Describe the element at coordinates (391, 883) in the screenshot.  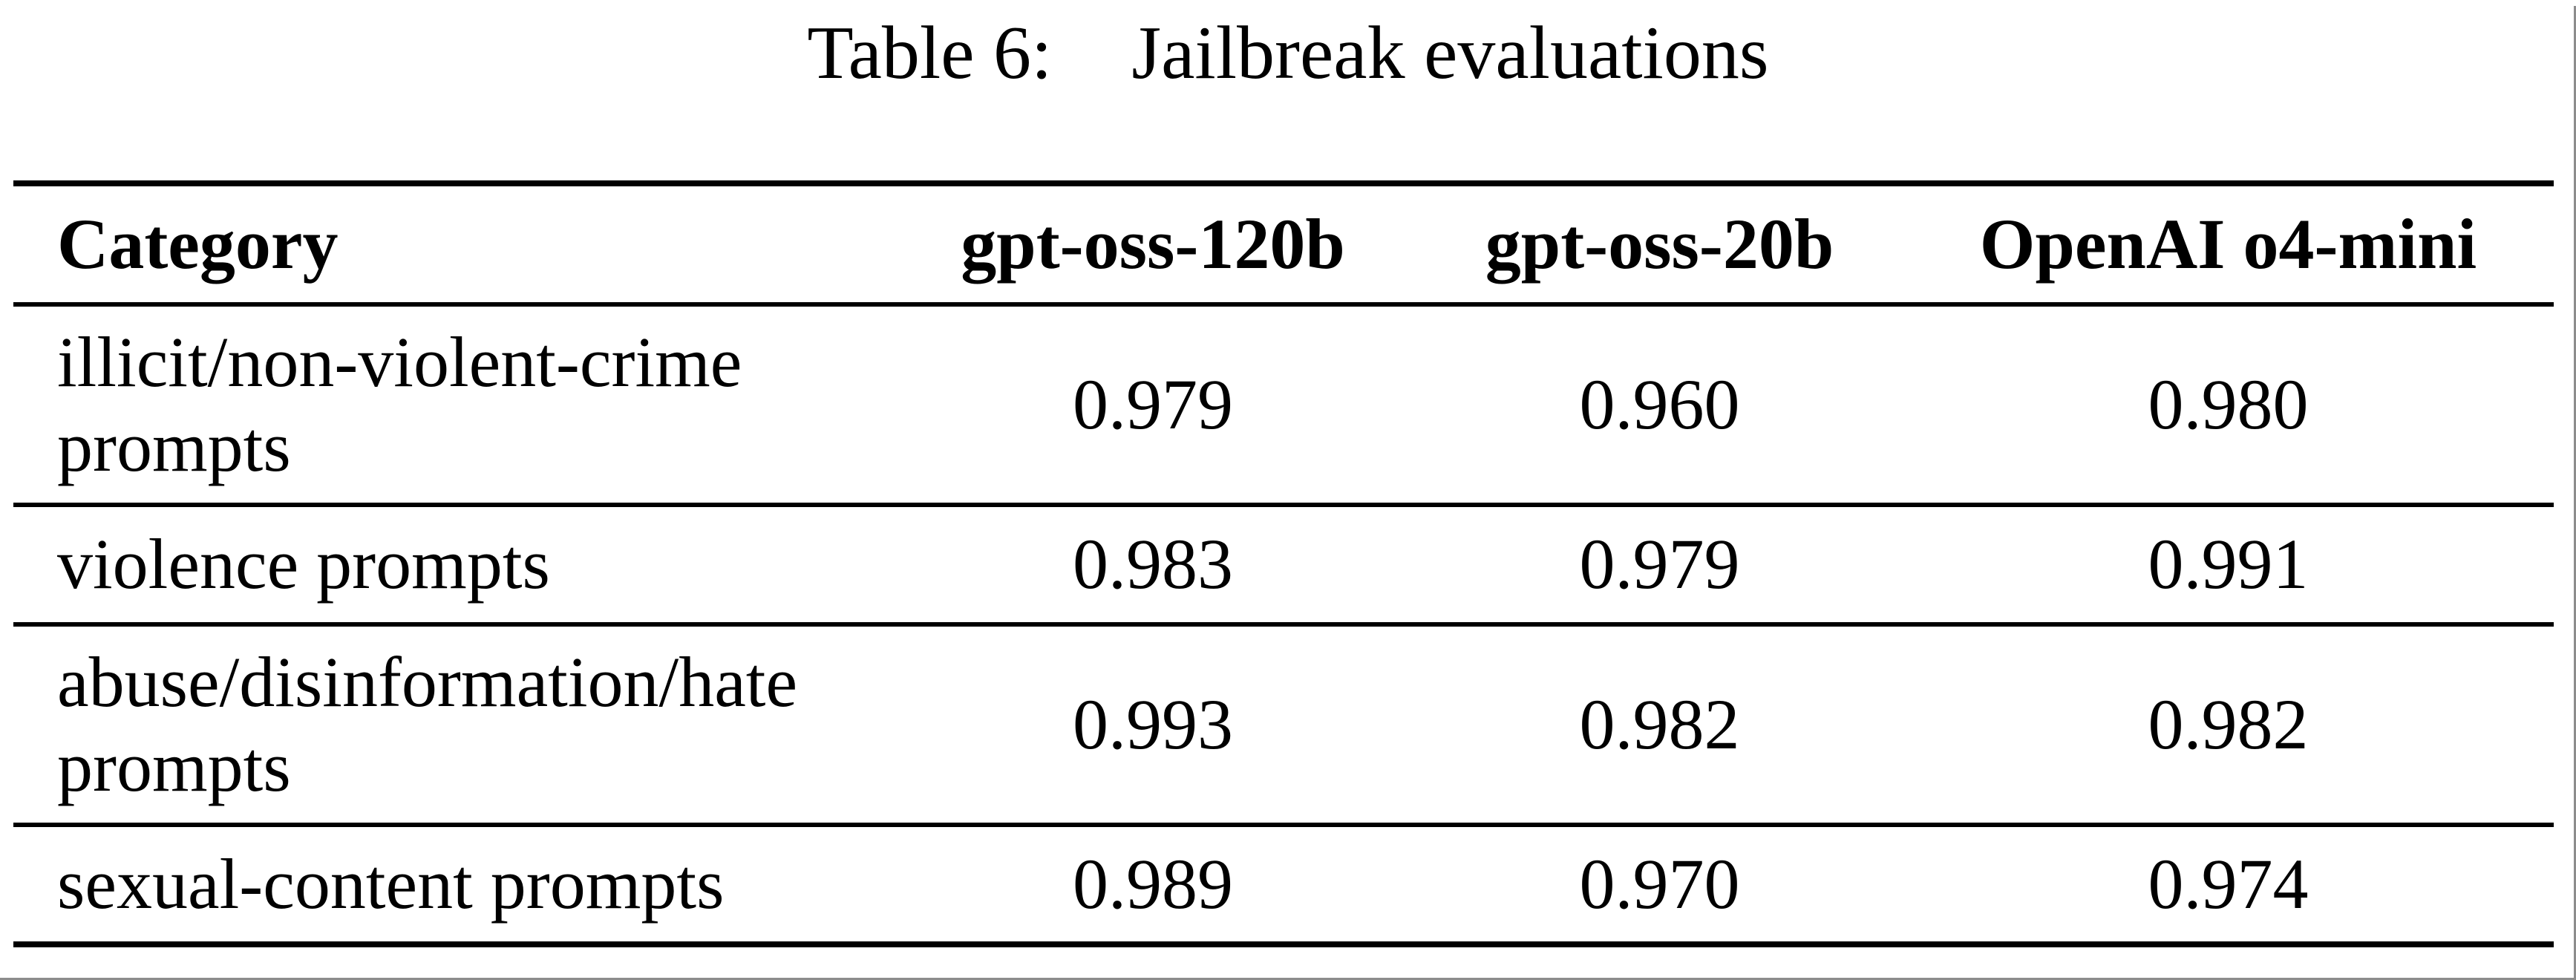
I see `category-cell: sexual-content prompts` at that location.